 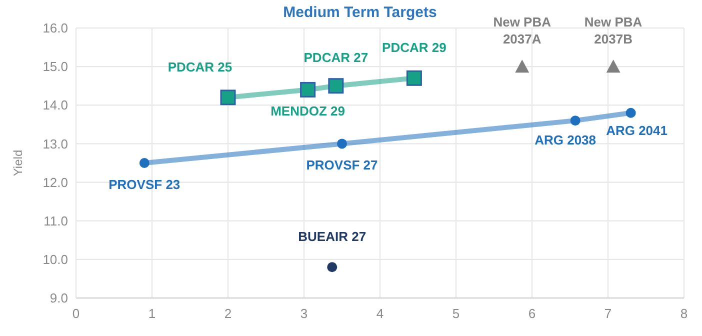 I want to click on annotation: PROVSF 23, so click(x=144, y=184).